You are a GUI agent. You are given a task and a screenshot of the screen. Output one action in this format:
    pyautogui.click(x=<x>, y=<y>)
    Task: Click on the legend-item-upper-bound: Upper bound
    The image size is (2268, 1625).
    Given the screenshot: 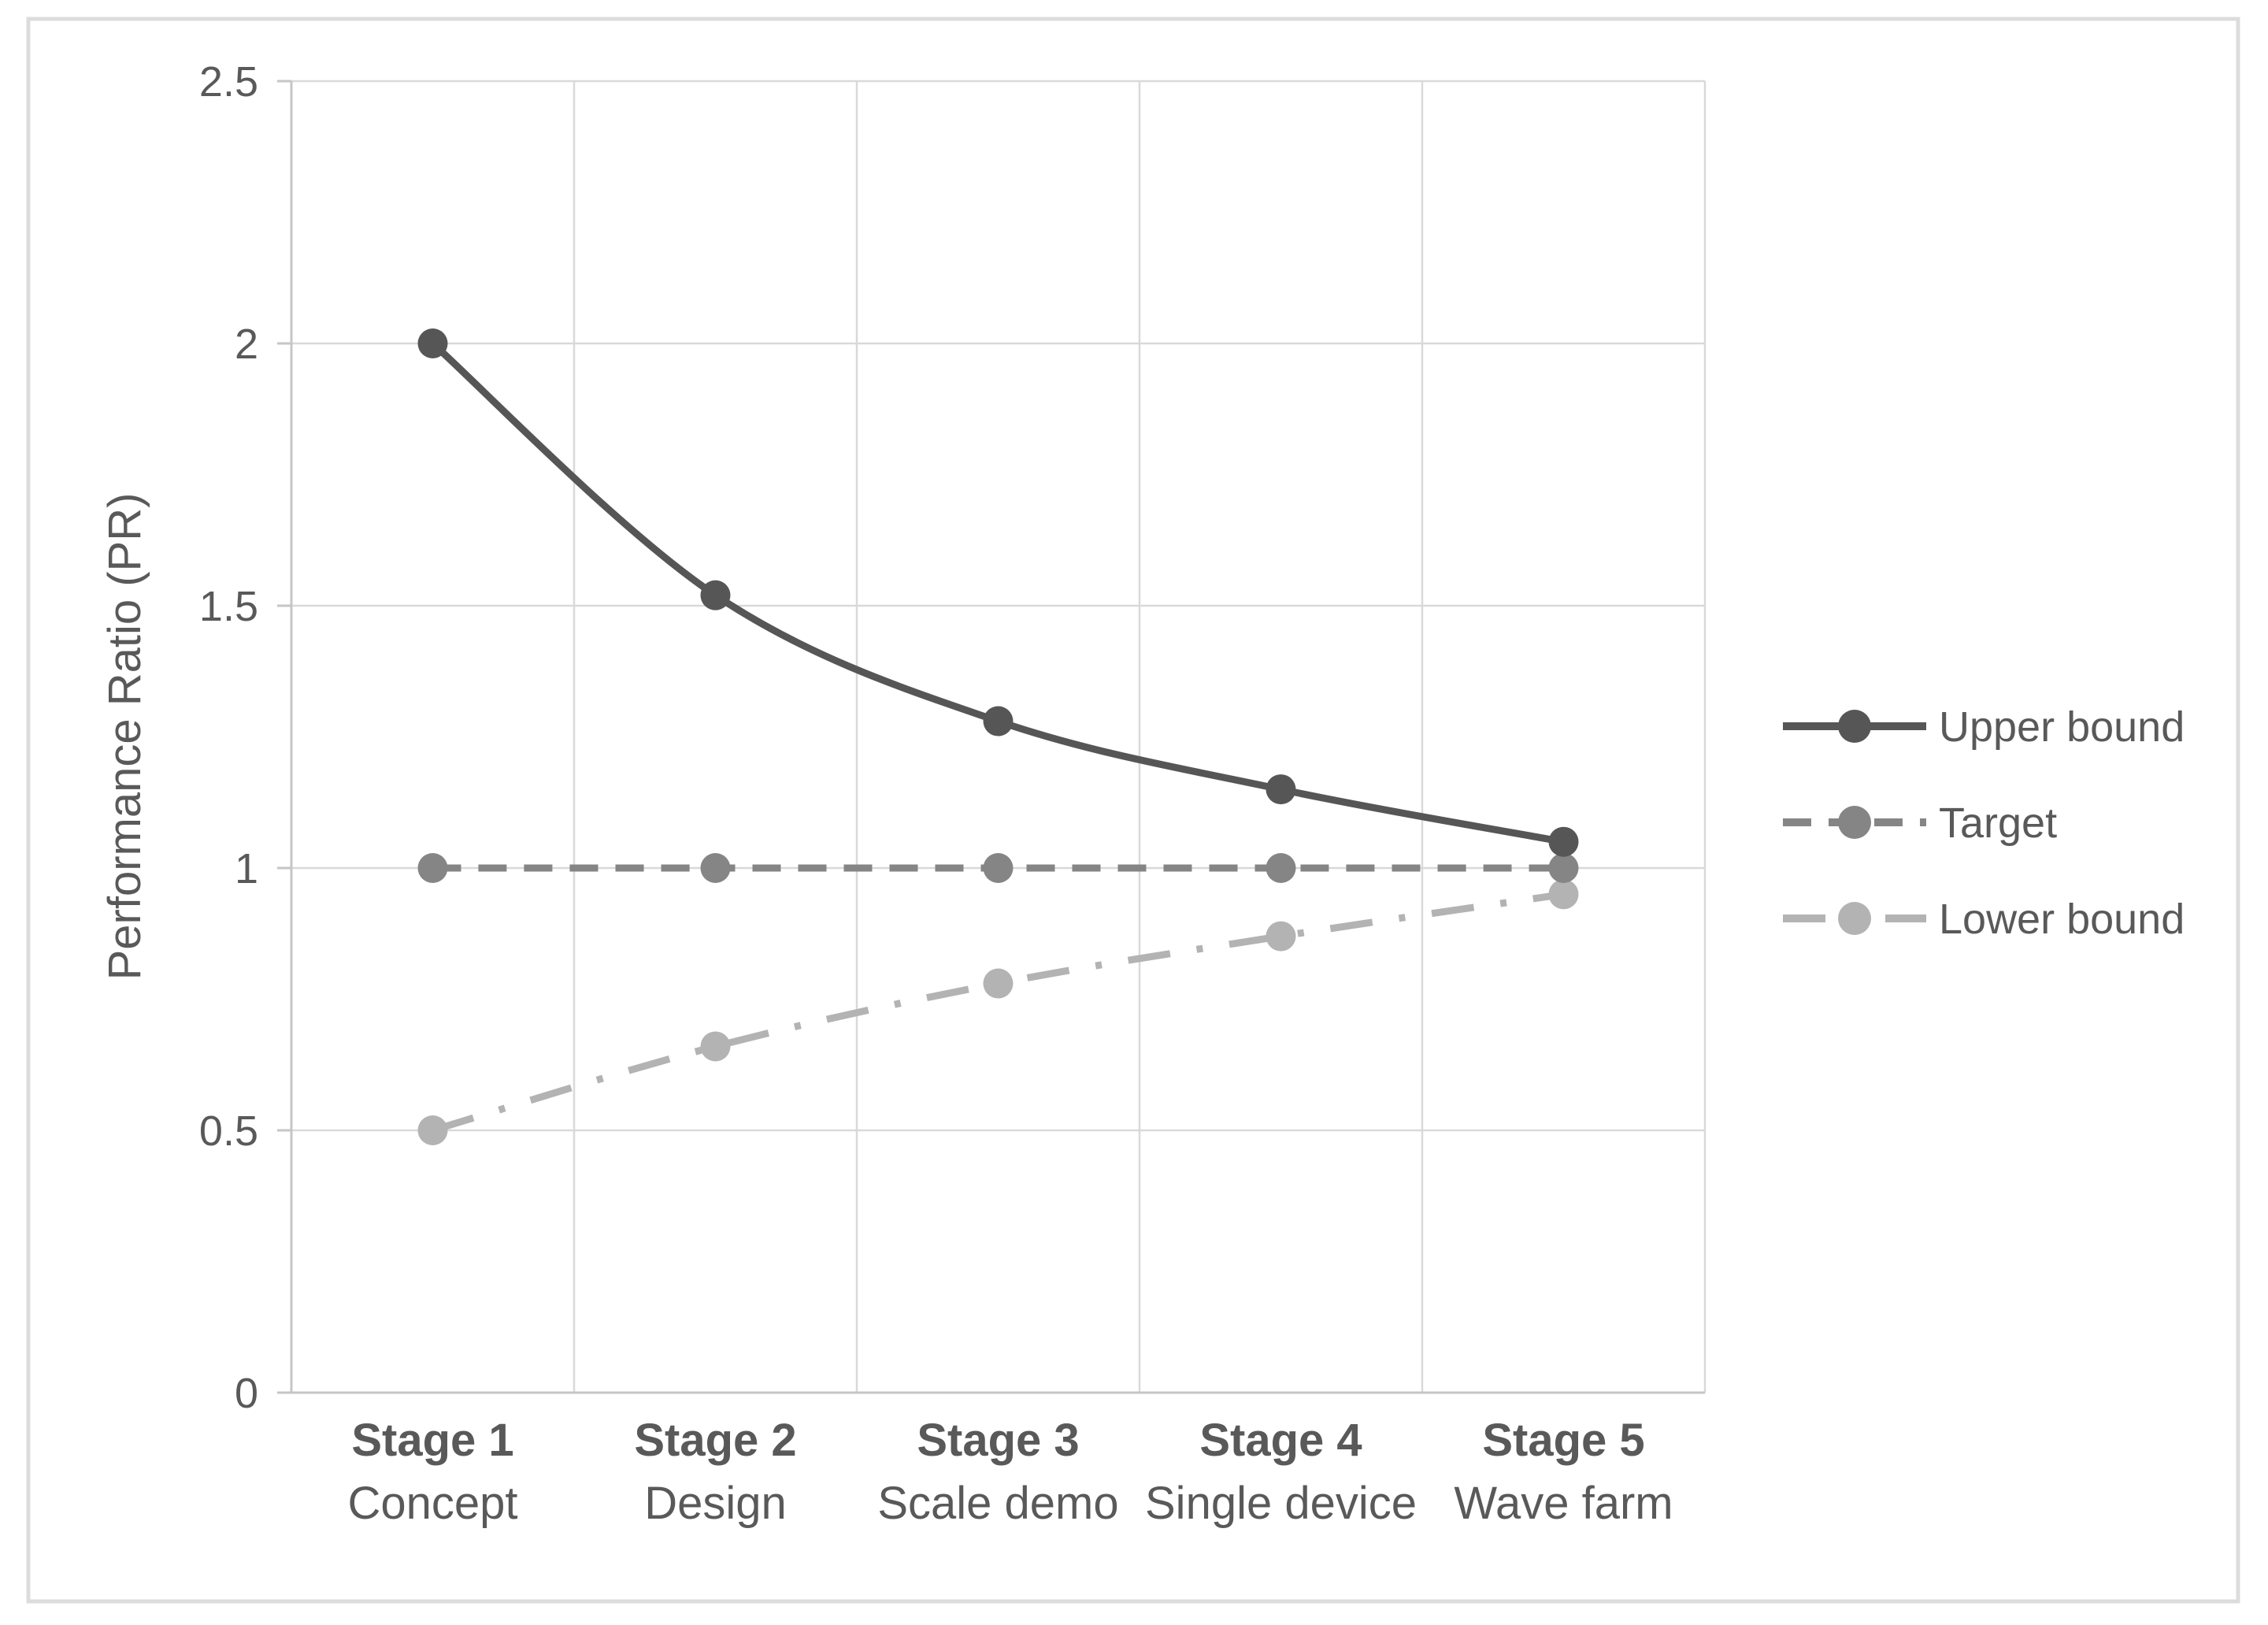 What is the action you would take?
    pyautogui.click(x=1984, y=727)
    